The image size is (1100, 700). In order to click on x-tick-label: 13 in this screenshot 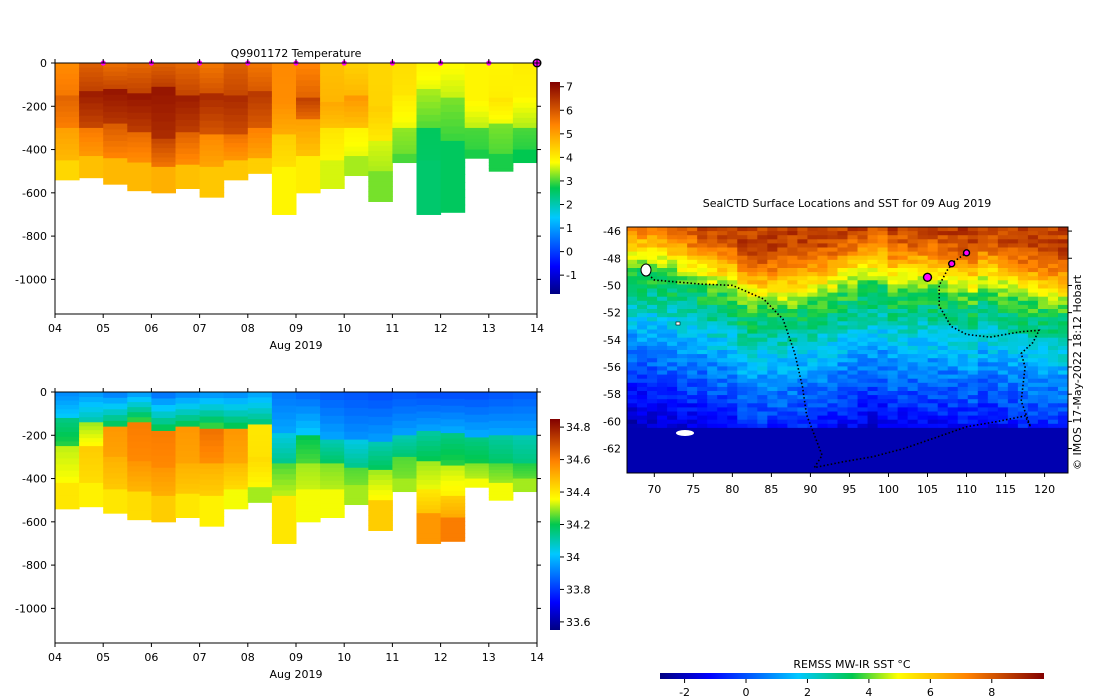, I will do `click(489, 657)`.